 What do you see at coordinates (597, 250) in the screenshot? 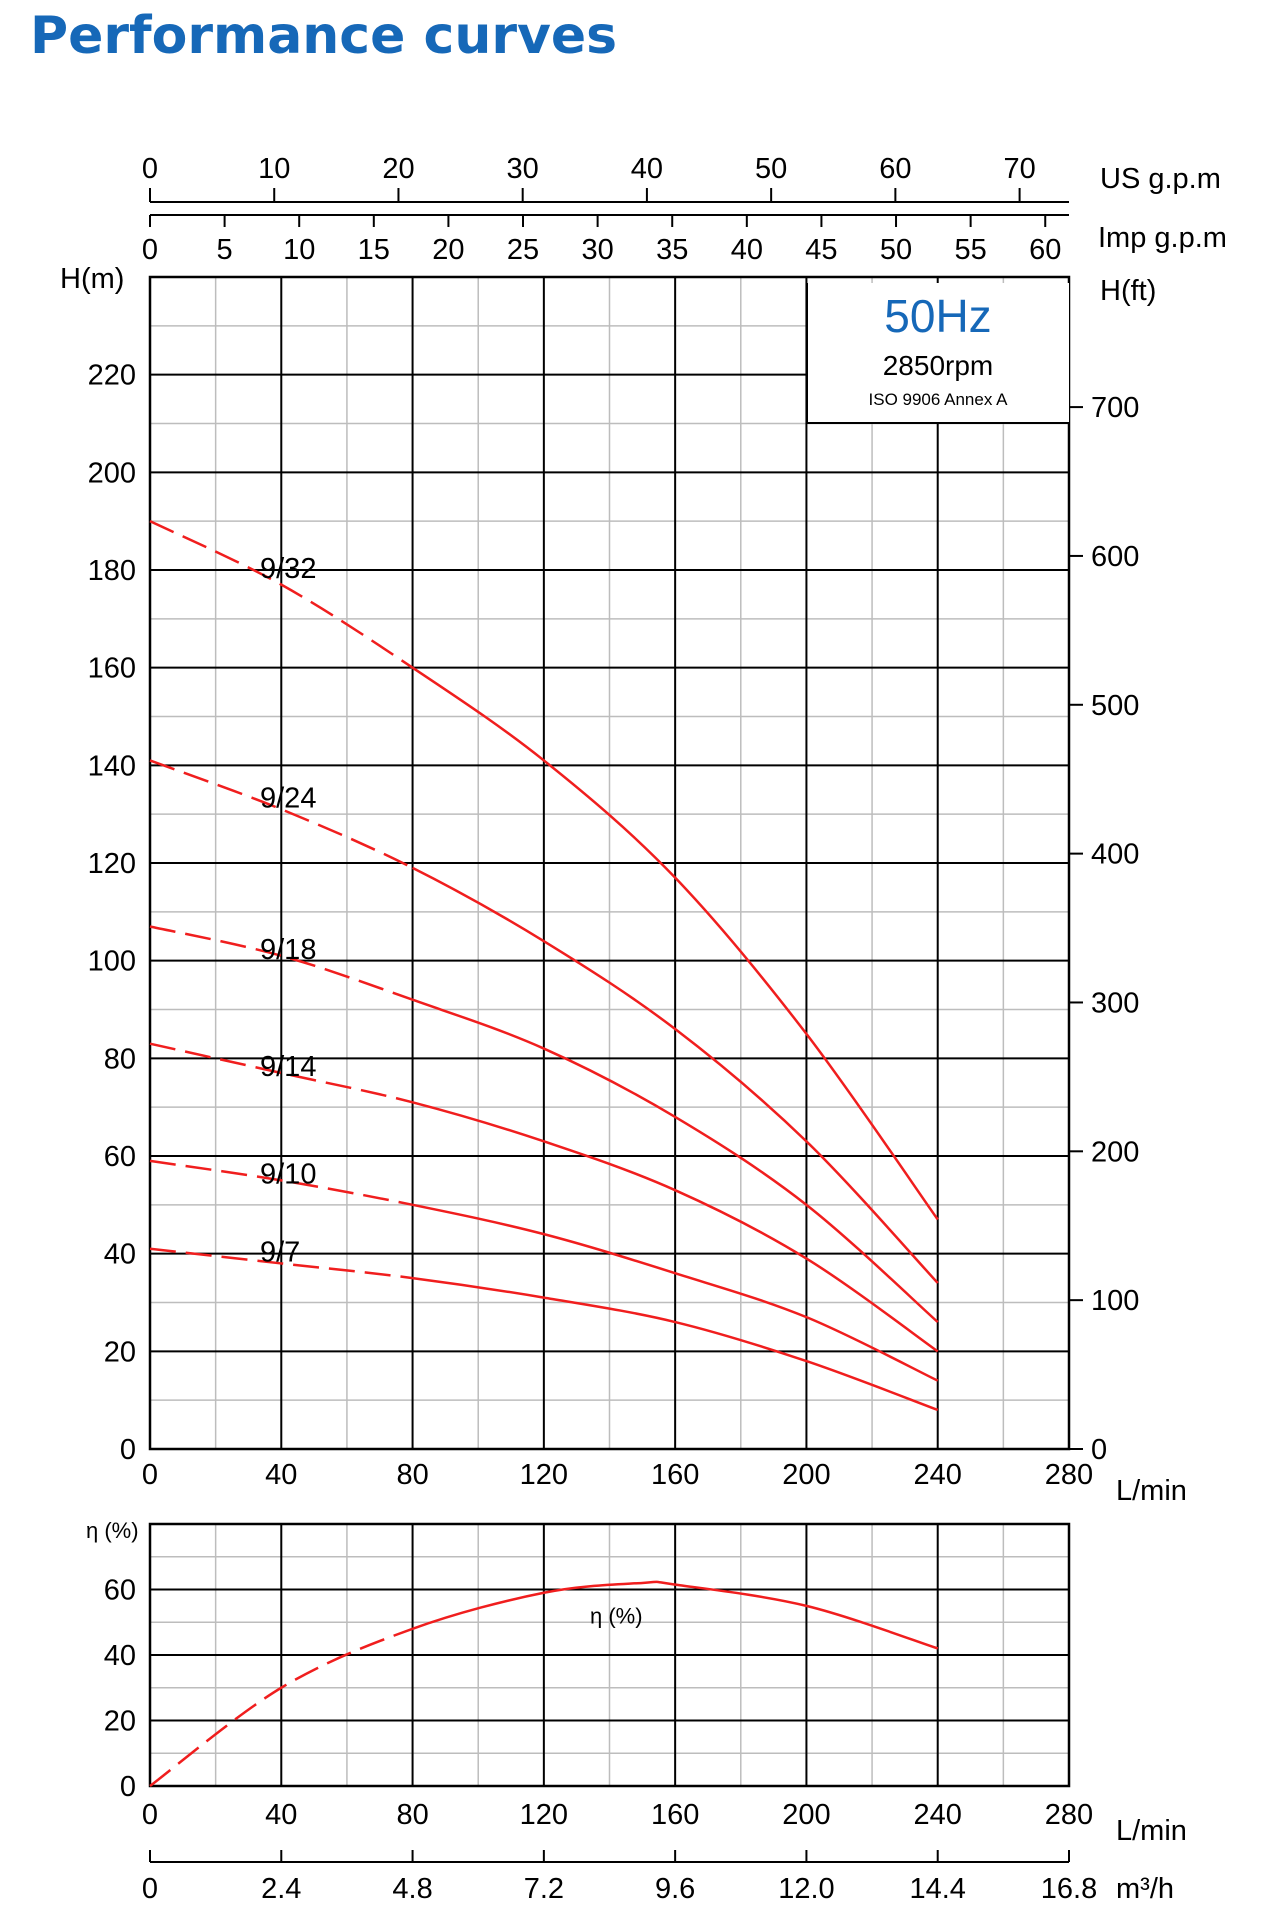
I see `impgpm-tick-label: 30` at bounding box center [597, 250].